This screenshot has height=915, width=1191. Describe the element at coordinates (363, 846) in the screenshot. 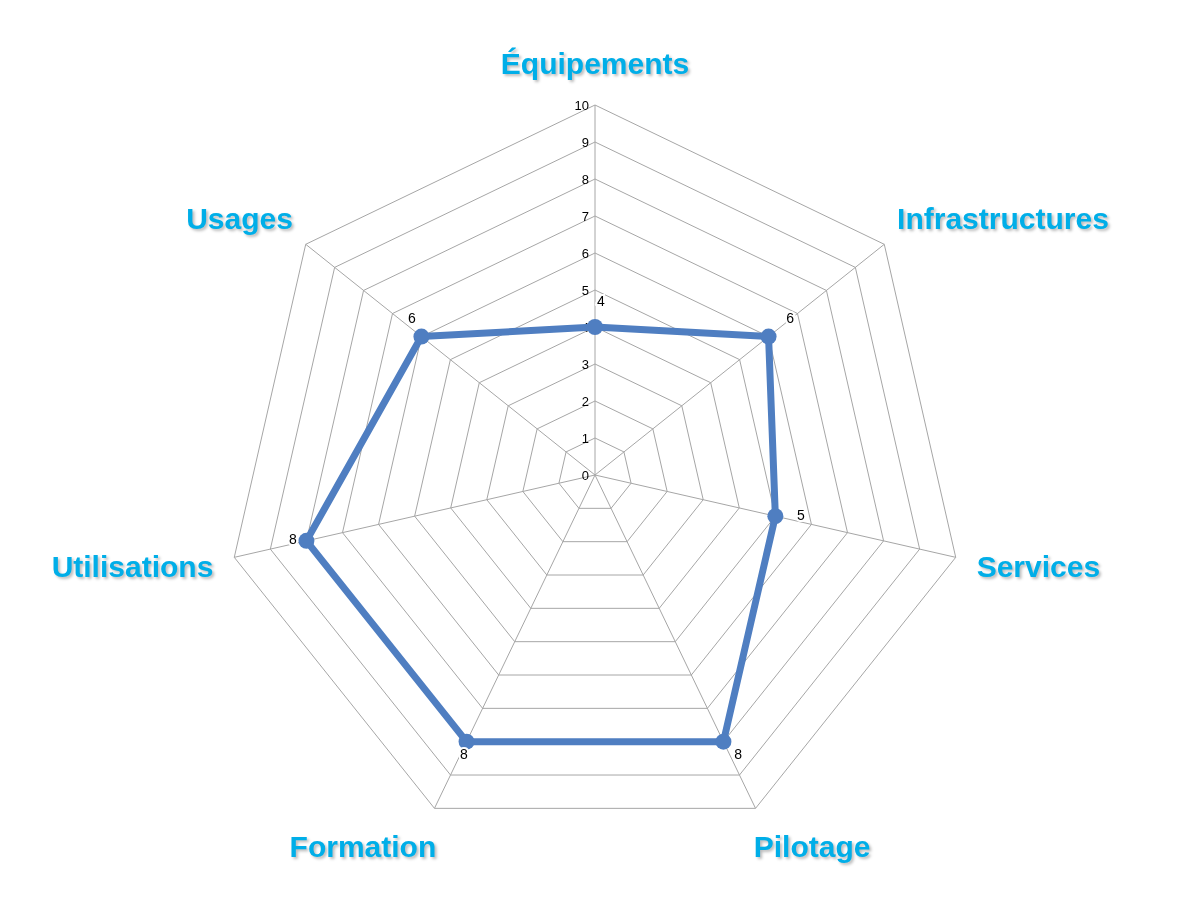

I see `spoke-label: Formation` at that location.